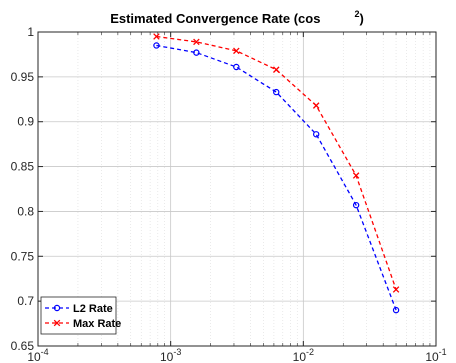 The image size is (456, 363). I want to click on chart-title-superscript: 2, so click(356, 14).